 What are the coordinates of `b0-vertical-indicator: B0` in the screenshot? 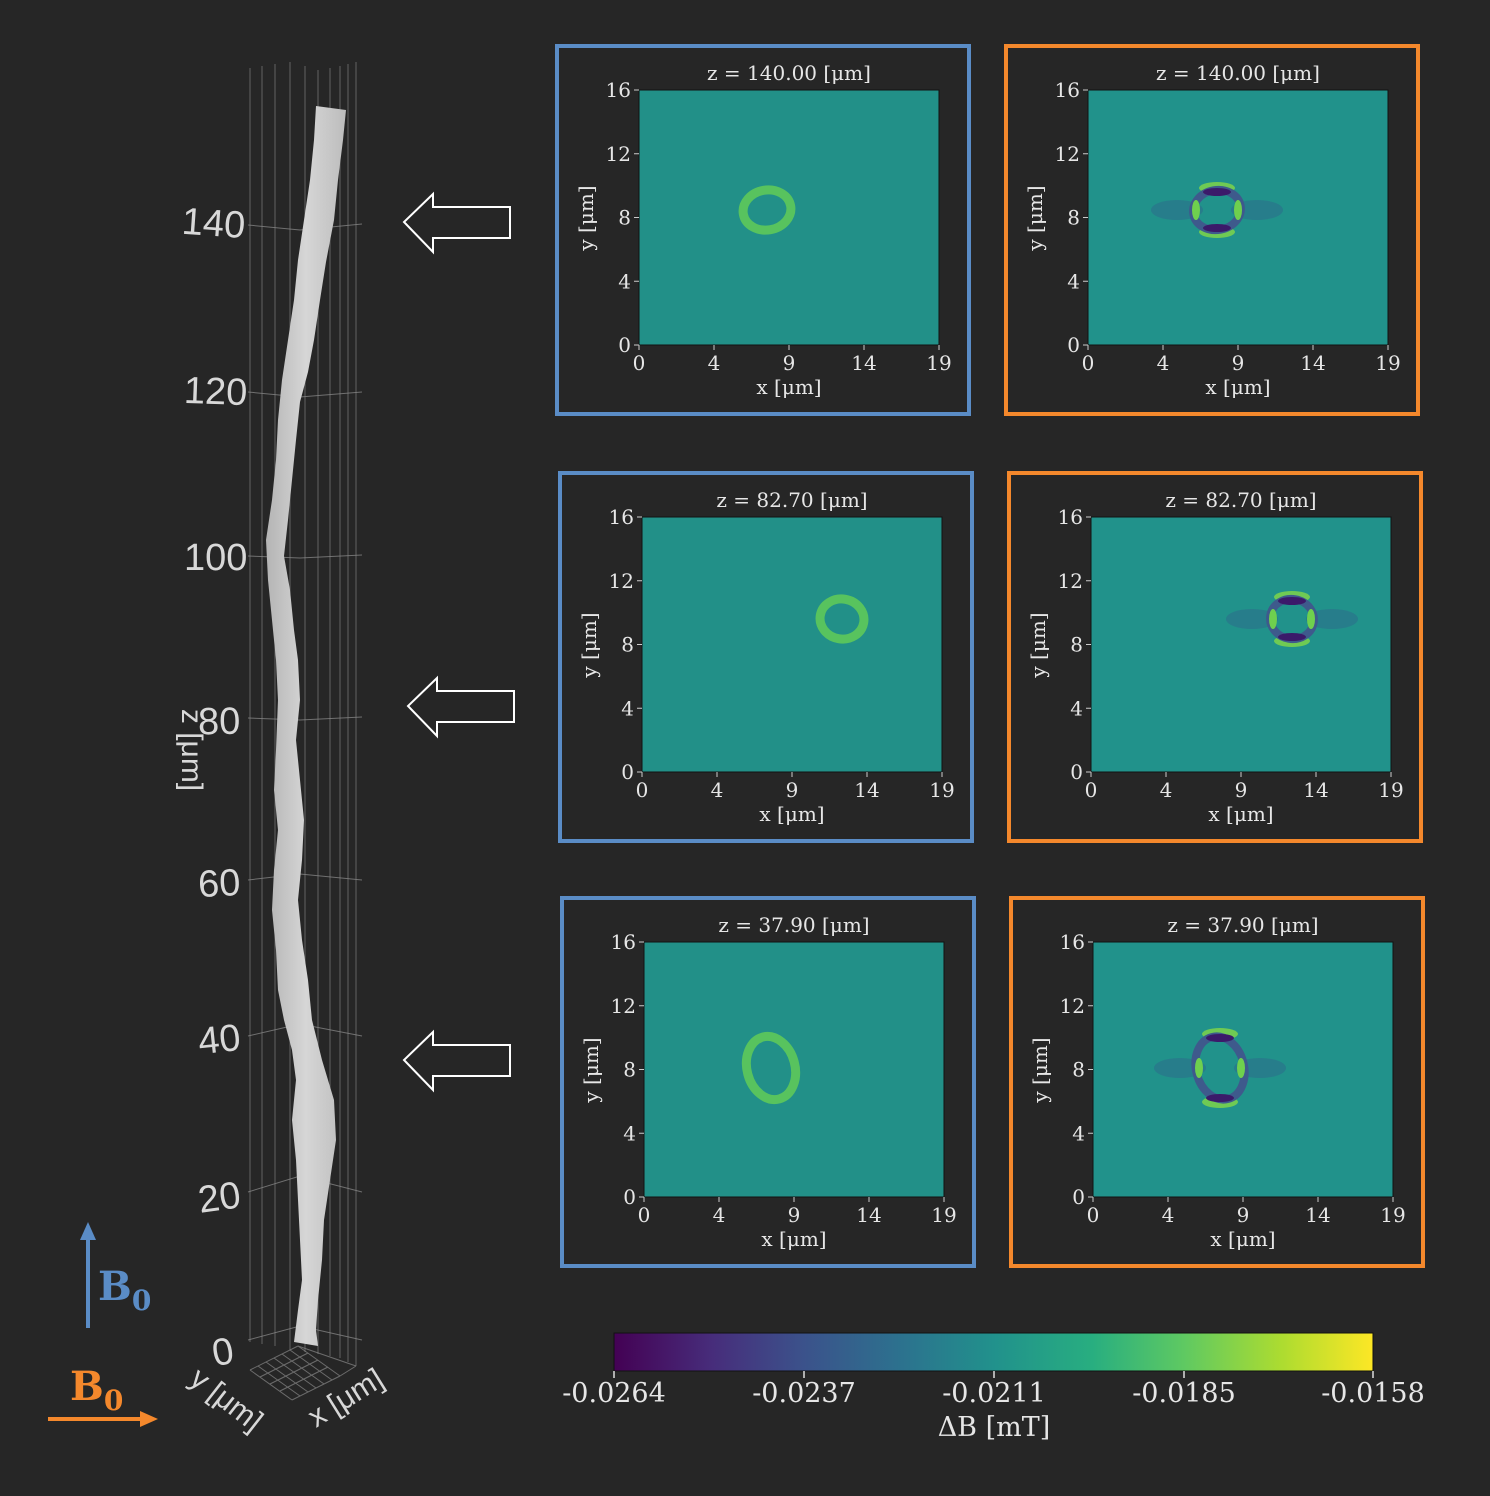 It's located at (115, 1275).